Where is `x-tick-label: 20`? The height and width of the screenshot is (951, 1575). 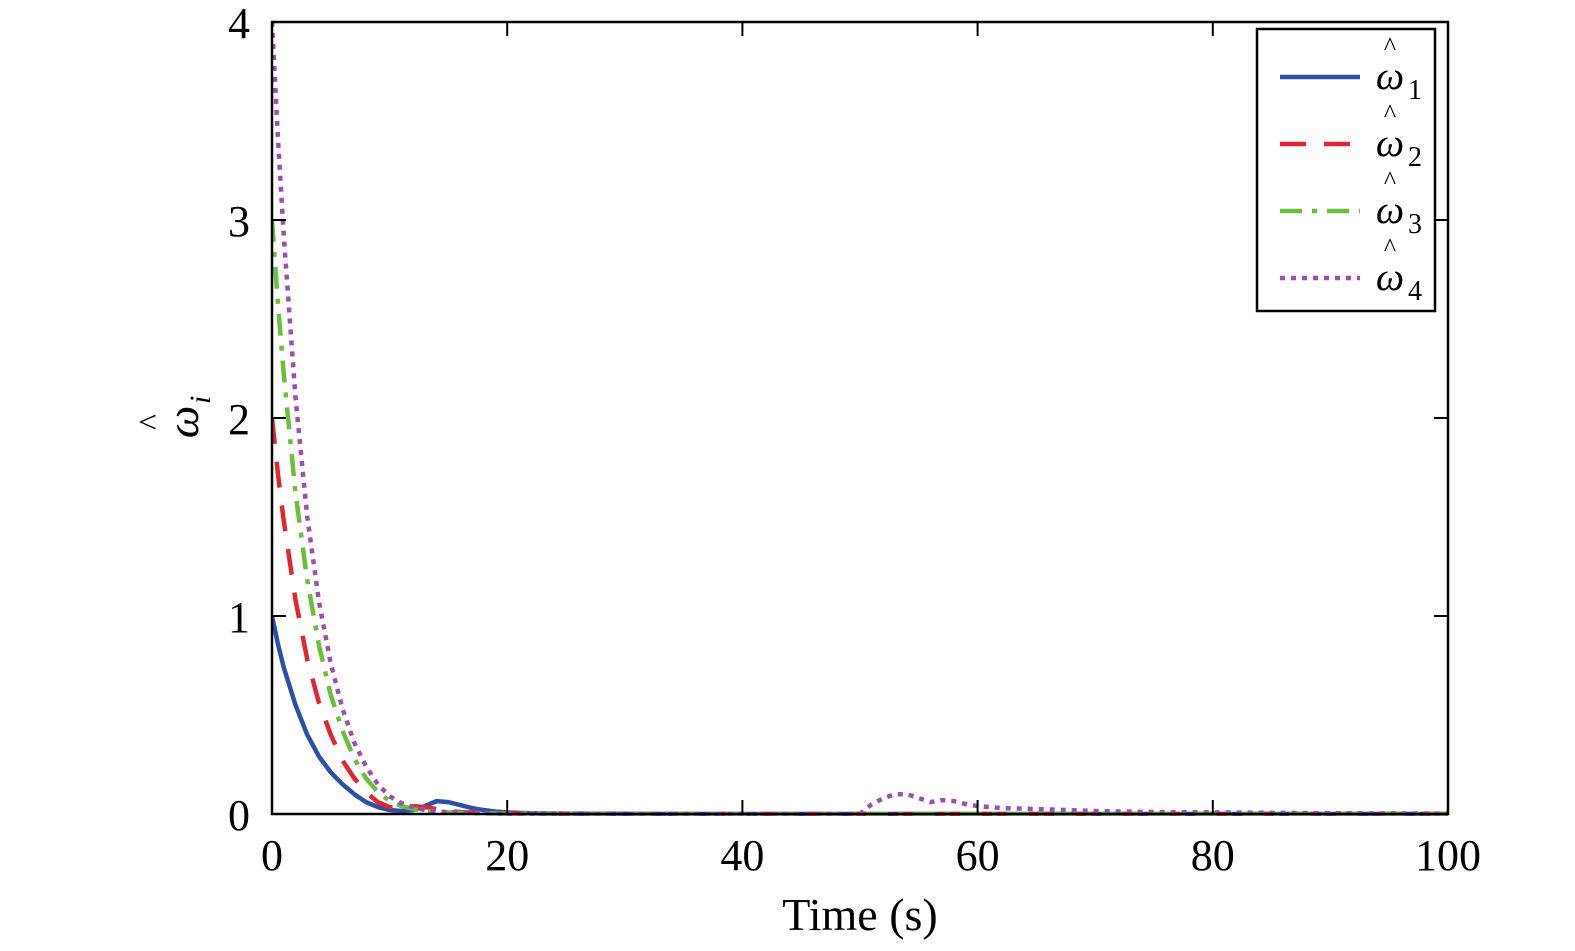
x-tick-label: 20 is located at coordinates (507, 855).